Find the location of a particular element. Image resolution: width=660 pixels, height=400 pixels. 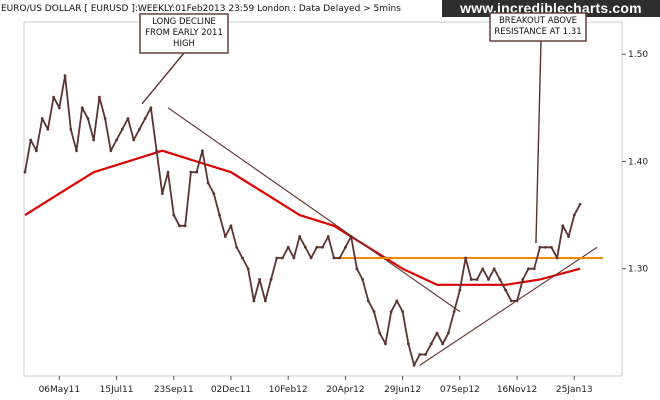

x-tick-label: 20Apr12 is located at coordinates (345, 390).